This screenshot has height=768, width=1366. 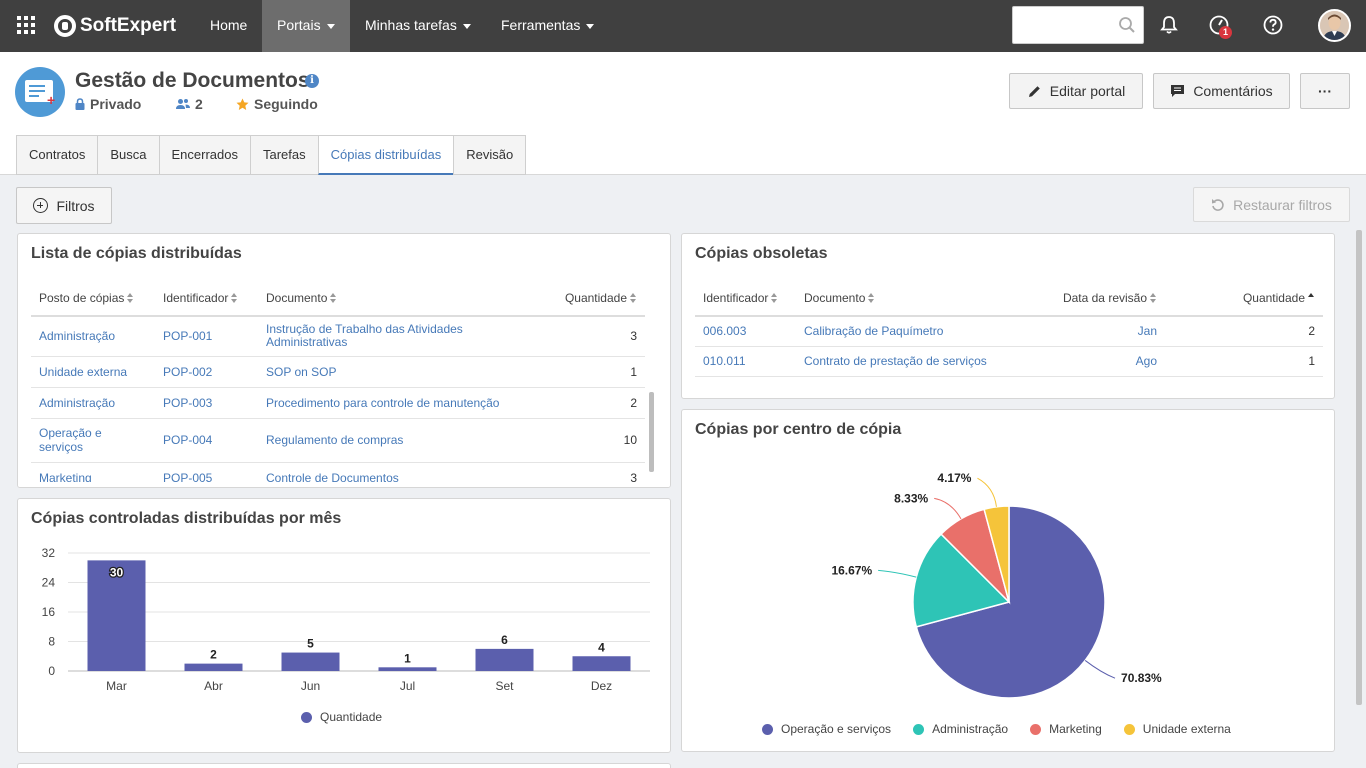 I want to click on more-options-button: ···, so click(x=1325, y=91).